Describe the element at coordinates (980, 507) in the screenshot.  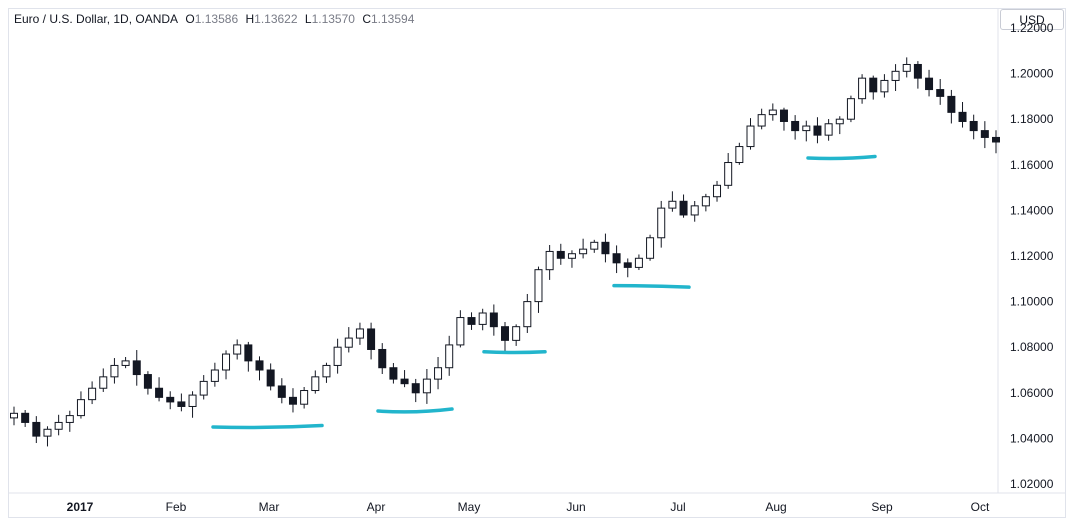
I see `x-tick-label: Oct` at that location.